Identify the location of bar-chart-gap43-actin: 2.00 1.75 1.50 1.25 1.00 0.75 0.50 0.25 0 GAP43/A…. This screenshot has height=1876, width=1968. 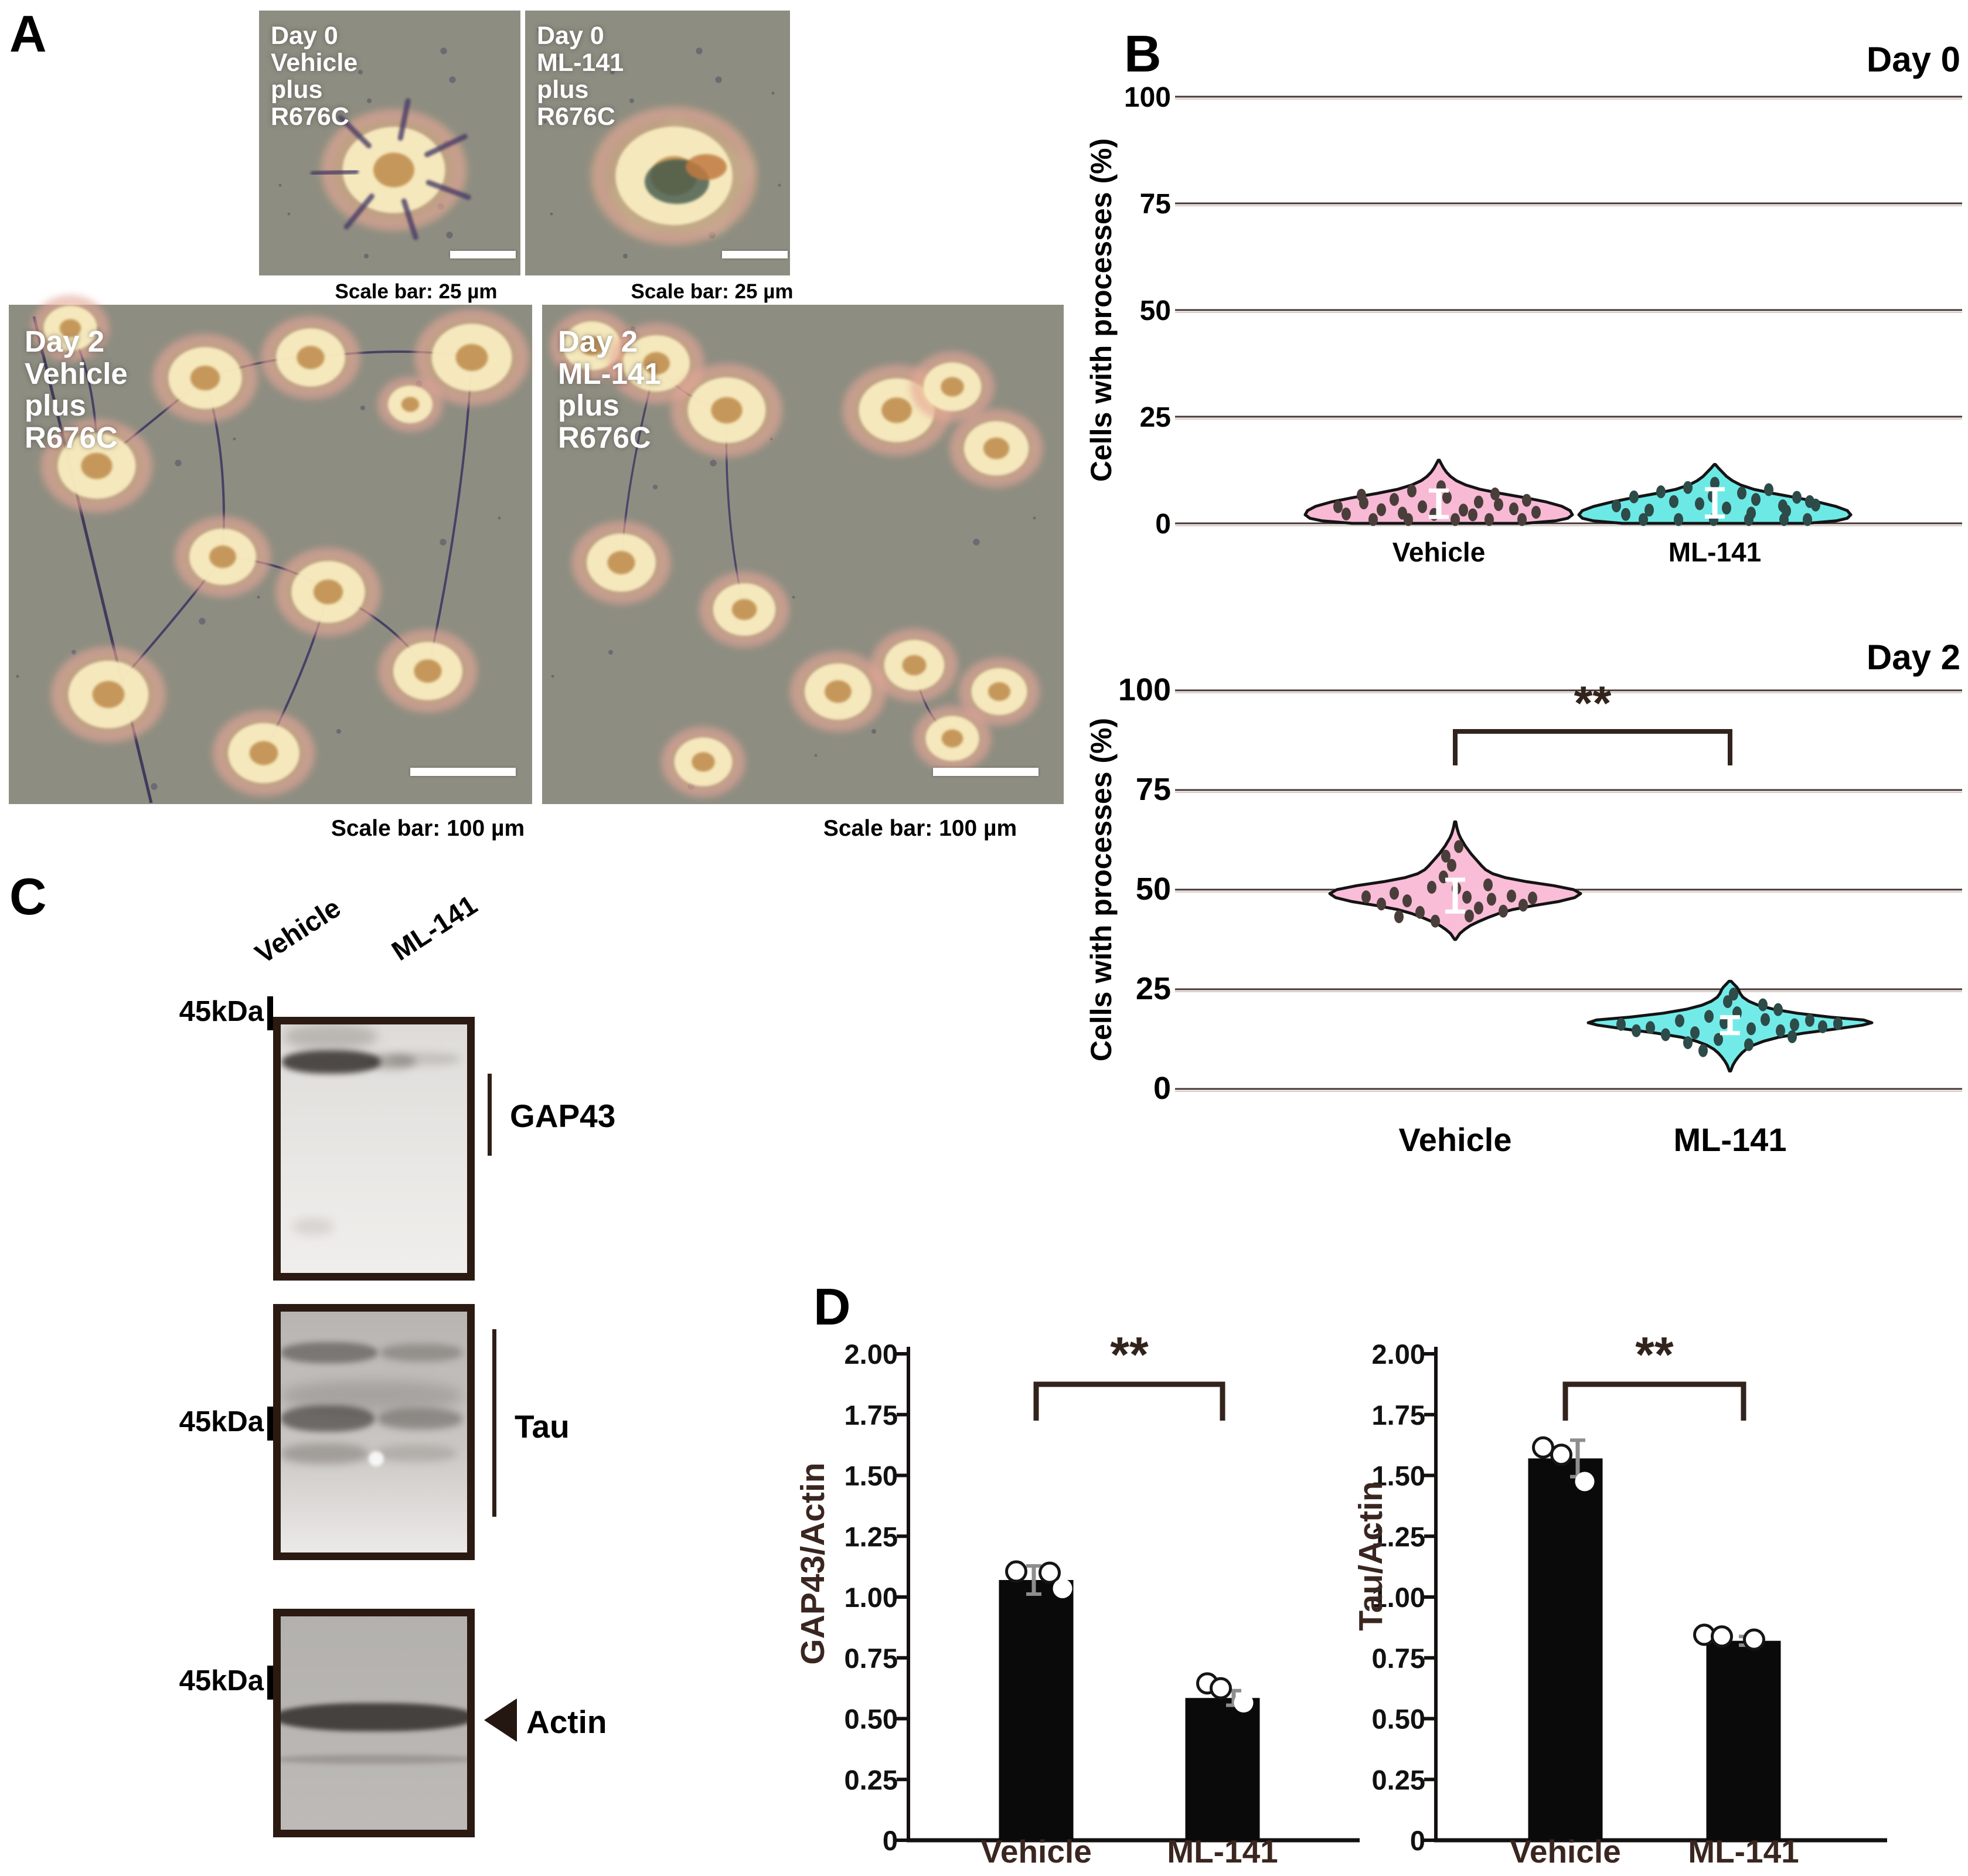
(1077, 1598).